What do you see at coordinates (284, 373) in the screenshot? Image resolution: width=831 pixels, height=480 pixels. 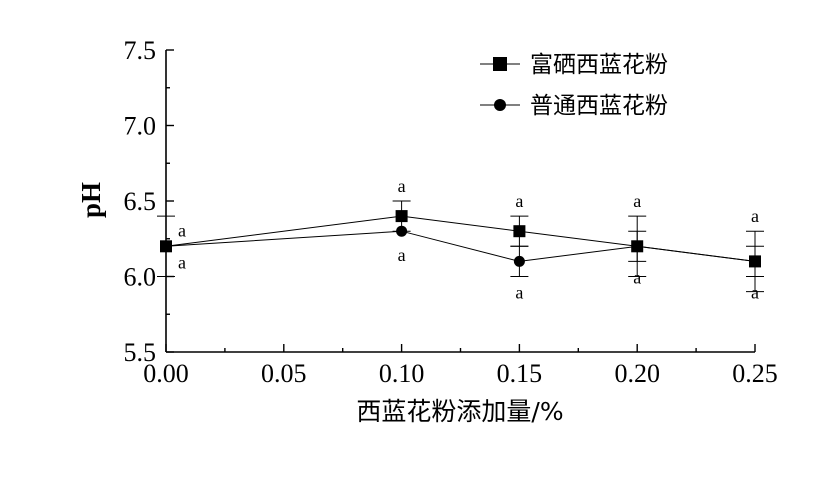 I see `x-tick-label: 0.05` at bounding box center [284, 373].